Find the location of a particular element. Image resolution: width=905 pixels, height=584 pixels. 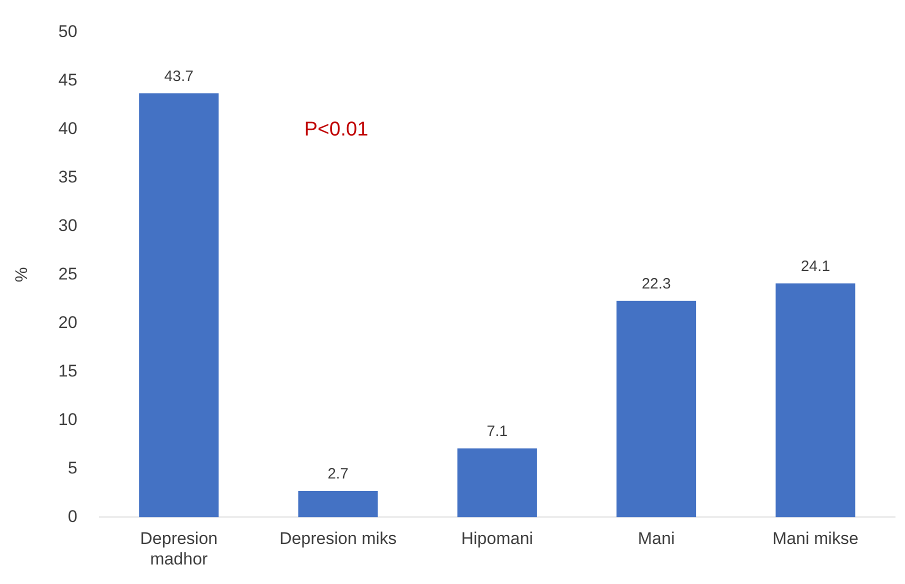

y-tick-label: 25 is located at coordinates (68, 274).